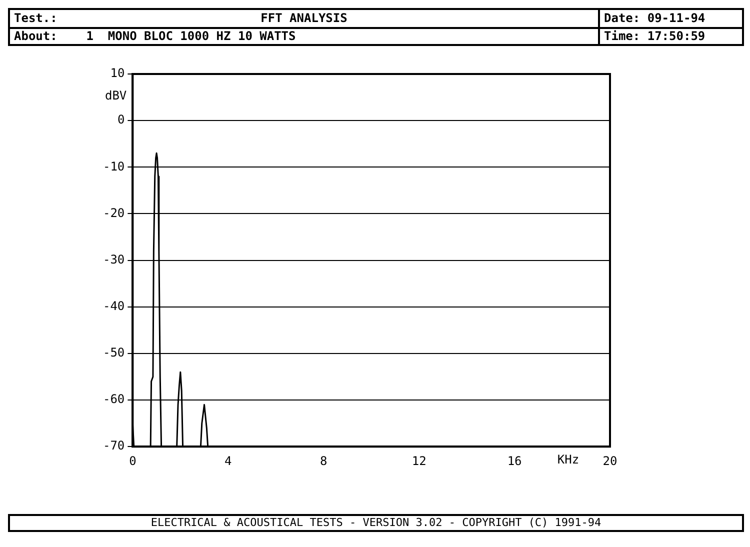 The width and height of the screenshot is (750, 547). Describe the element at coordinates (113, 259) in the screenshot. I see `y-tick-label: -30` at that location.